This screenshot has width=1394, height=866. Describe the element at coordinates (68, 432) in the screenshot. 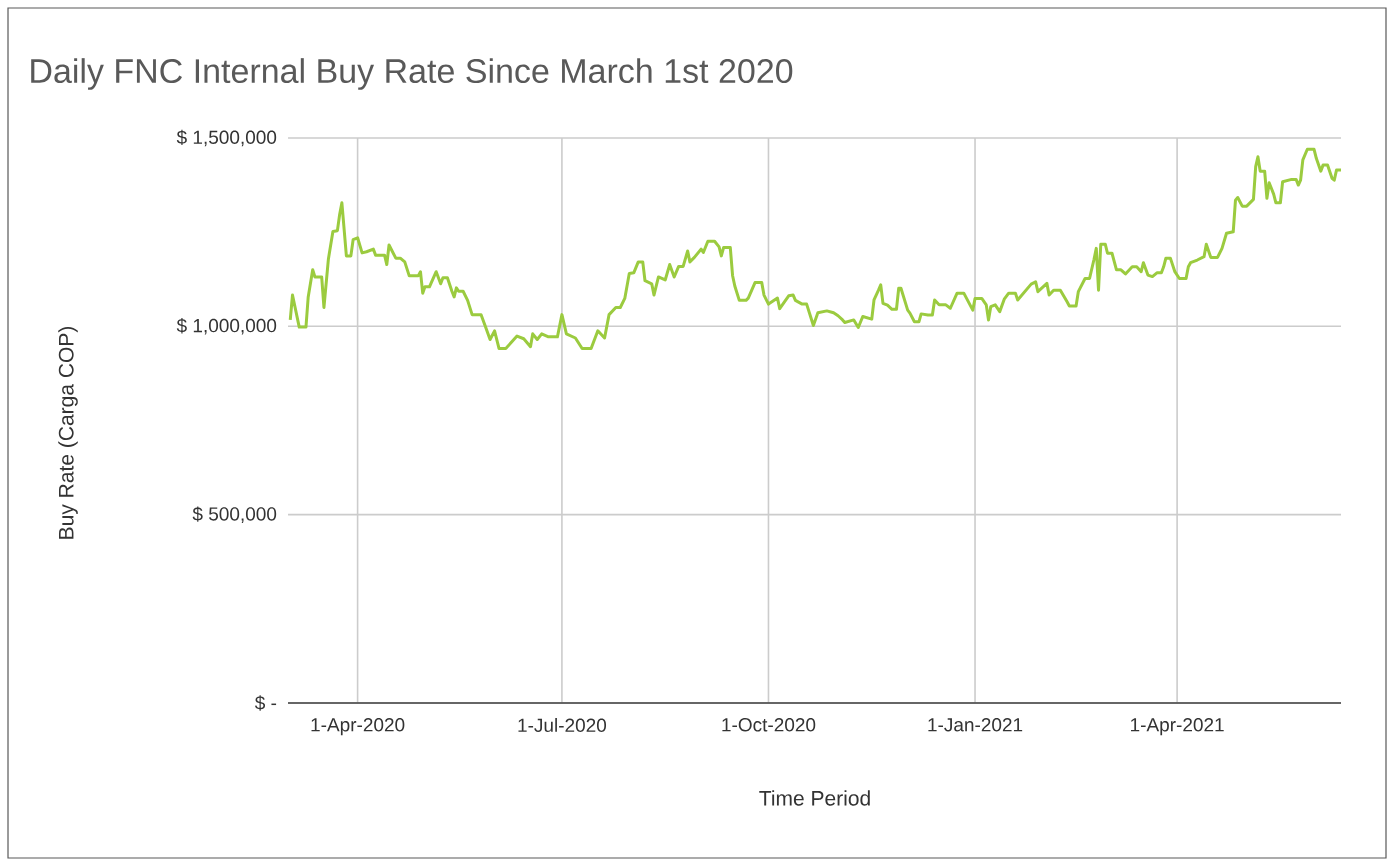

I see `y-axis-title: Buy Rate (Carga COP)` at that location.